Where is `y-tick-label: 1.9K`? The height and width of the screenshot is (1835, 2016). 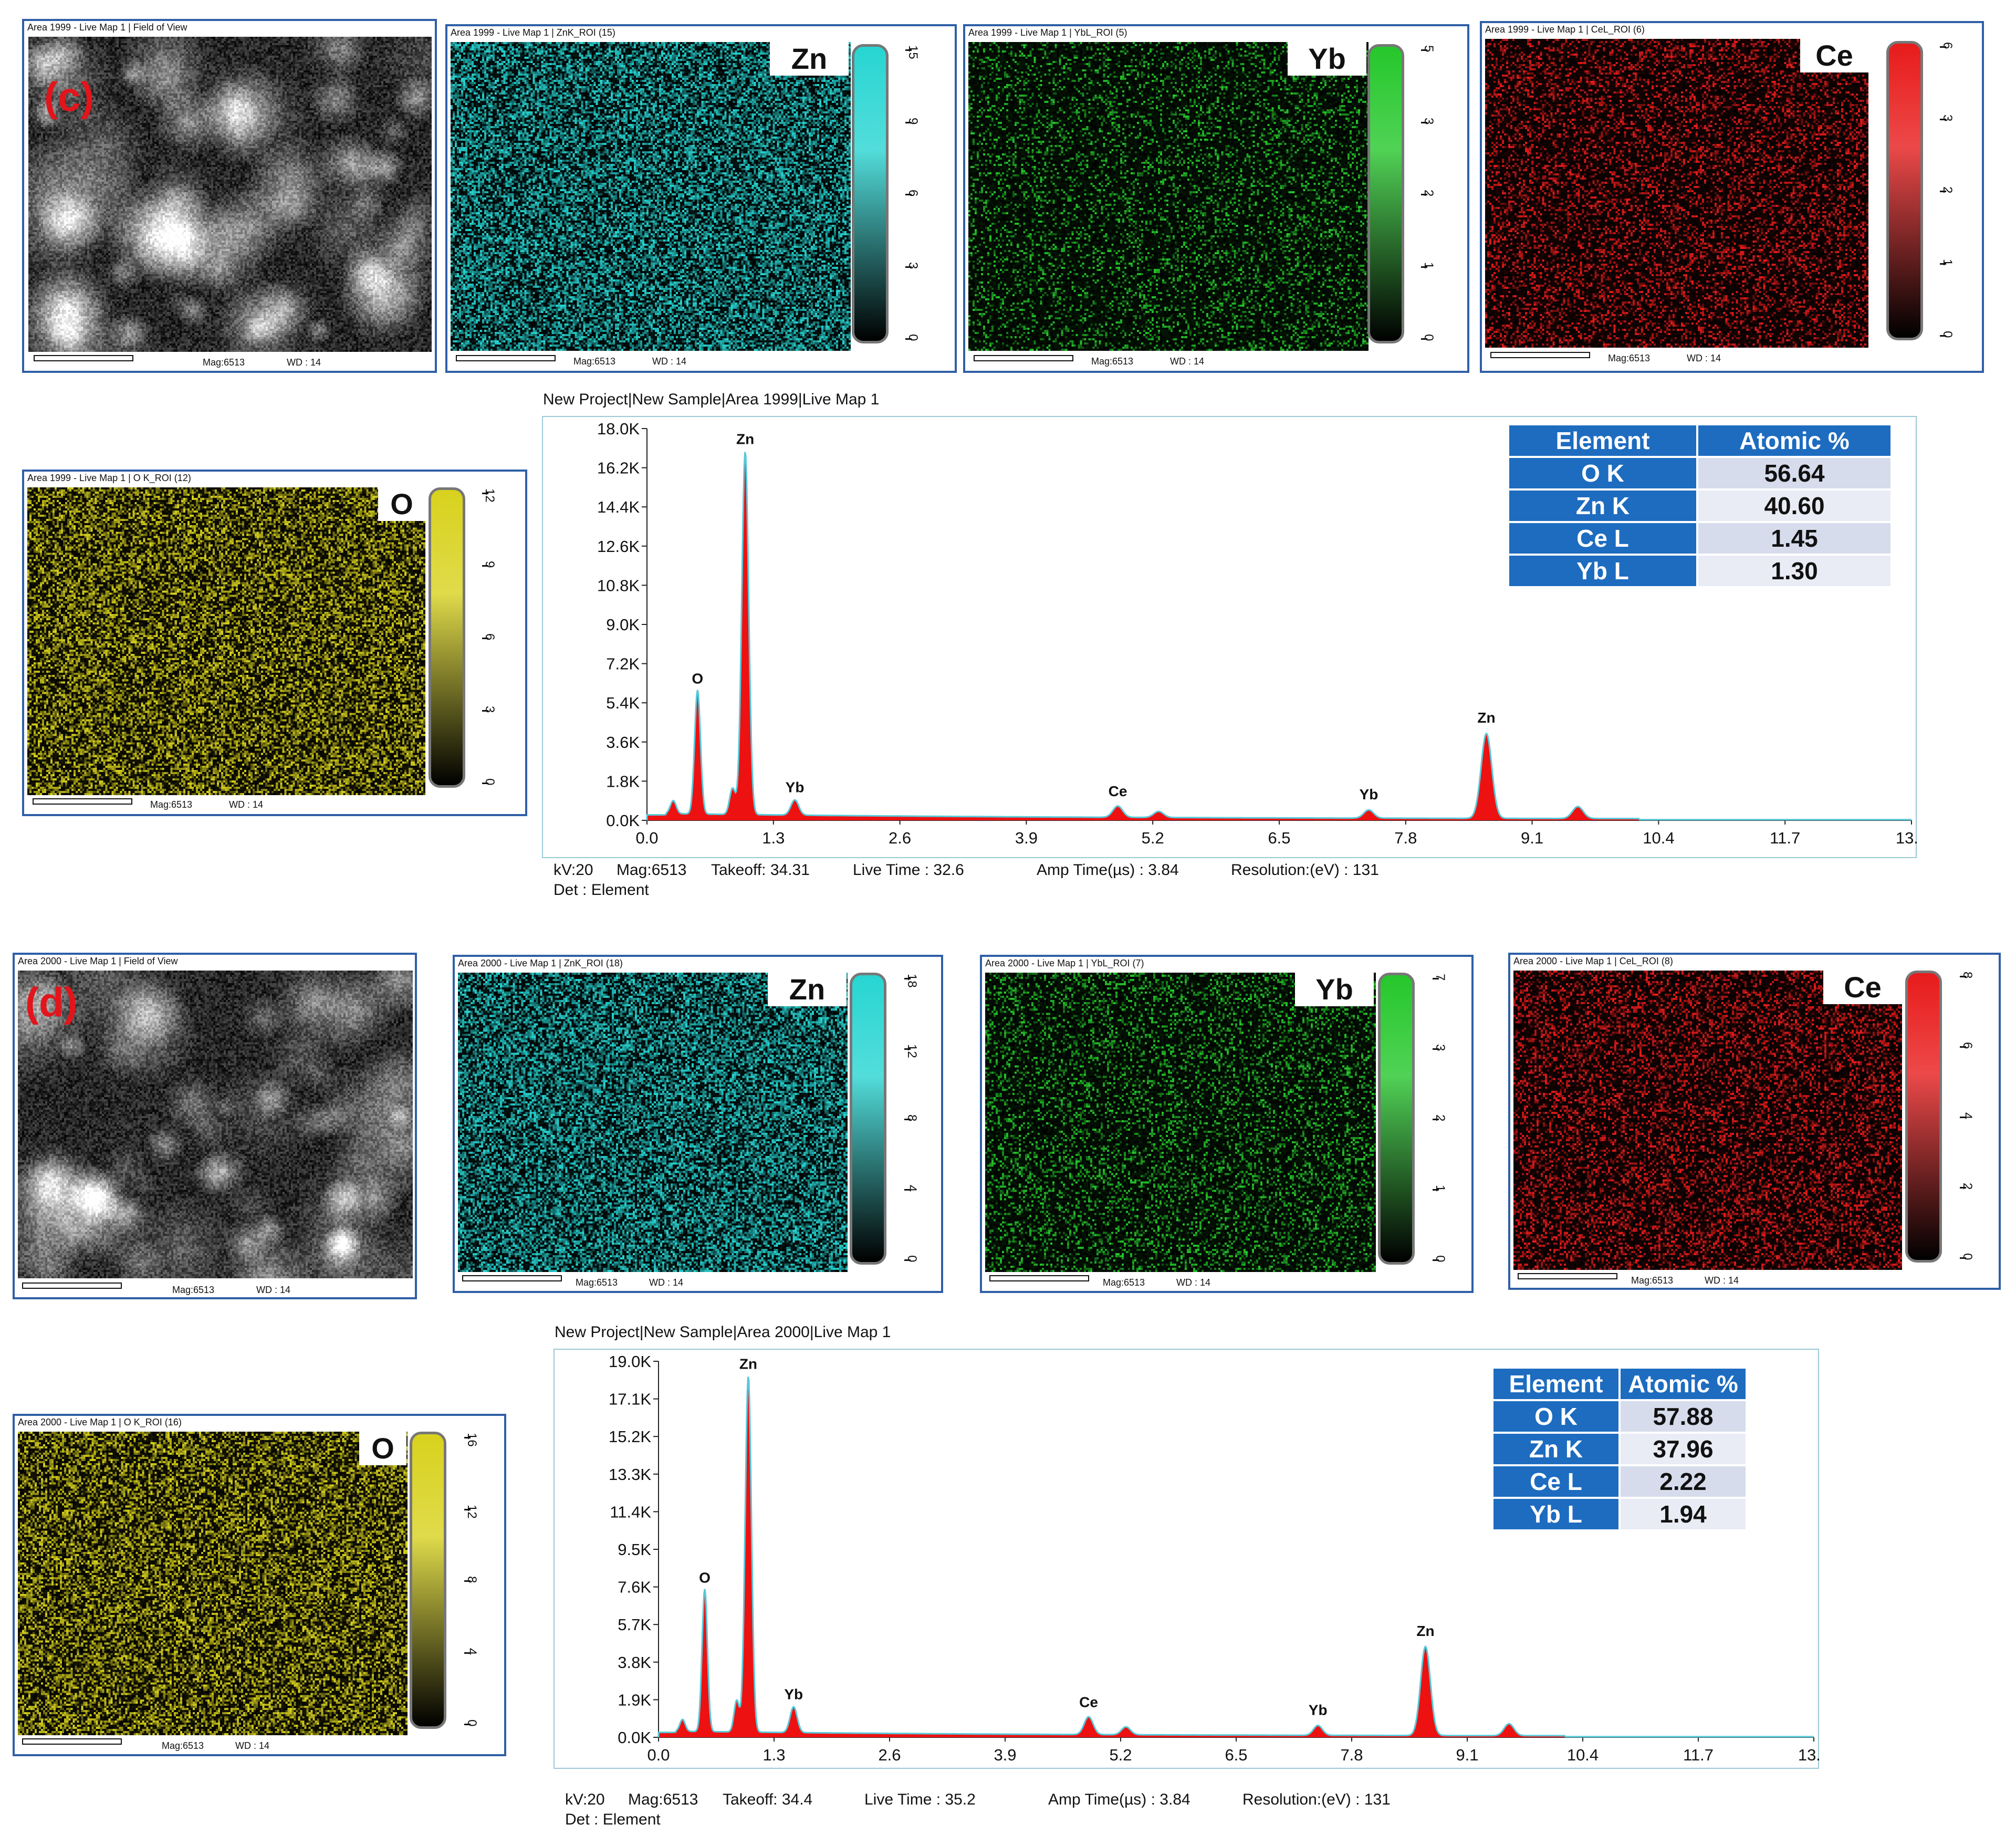 y-tick-label: 1.9K is located at coordinates (634, 1700).